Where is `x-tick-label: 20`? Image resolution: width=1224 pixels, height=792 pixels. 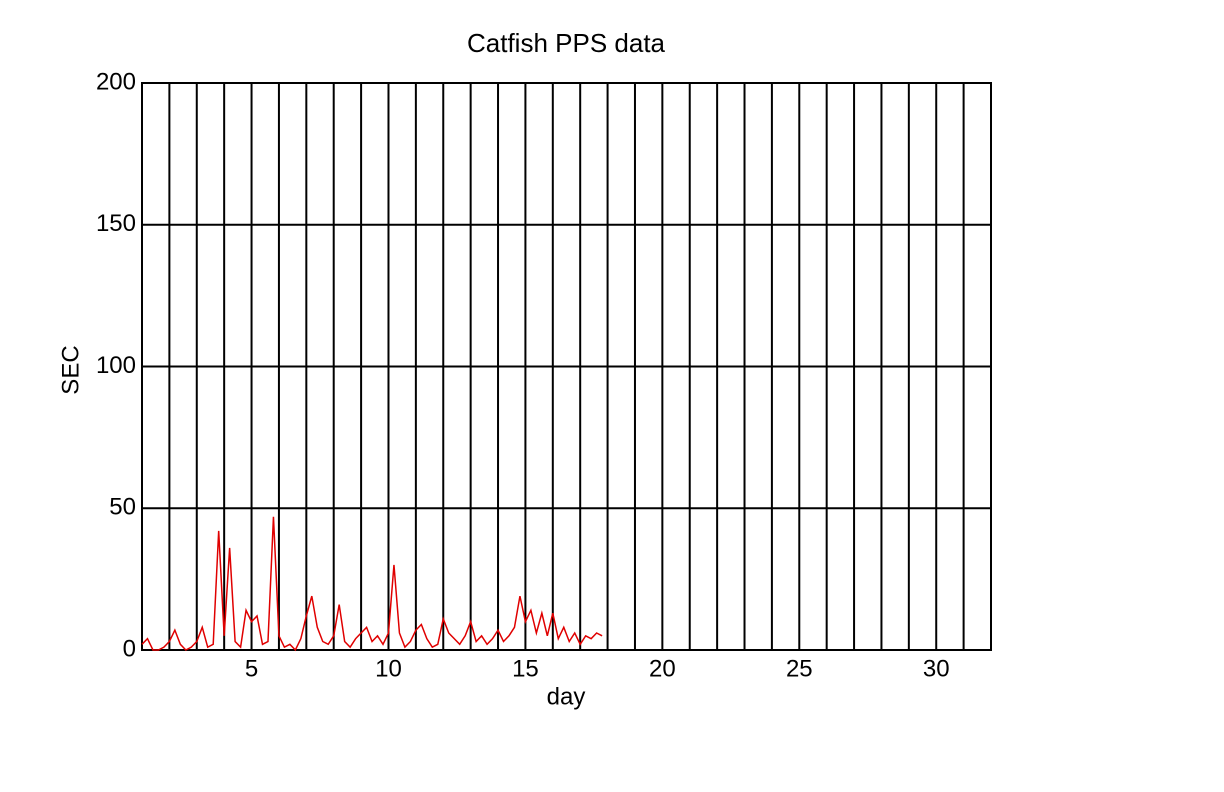
x-tick-label: 20 is located at coordinates (662, 668).